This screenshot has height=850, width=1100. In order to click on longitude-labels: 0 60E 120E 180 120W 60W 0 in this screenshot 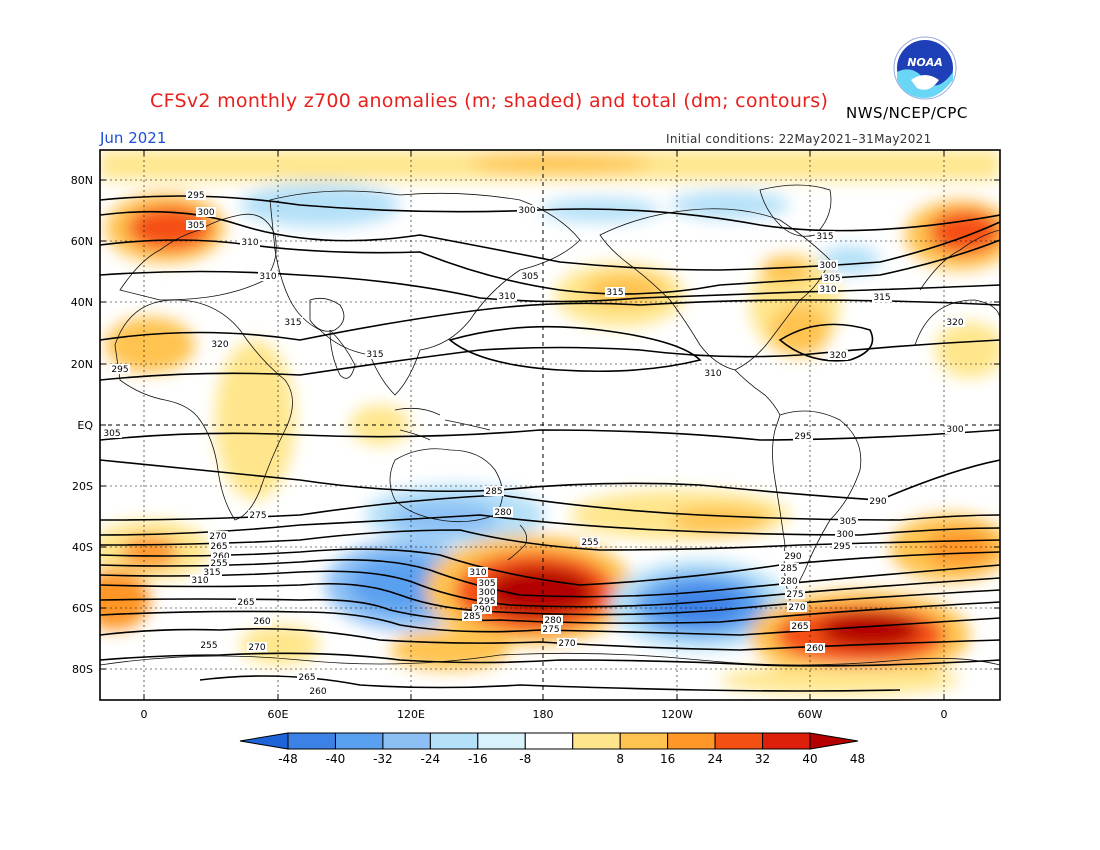, I will do `click(544, 714)`.